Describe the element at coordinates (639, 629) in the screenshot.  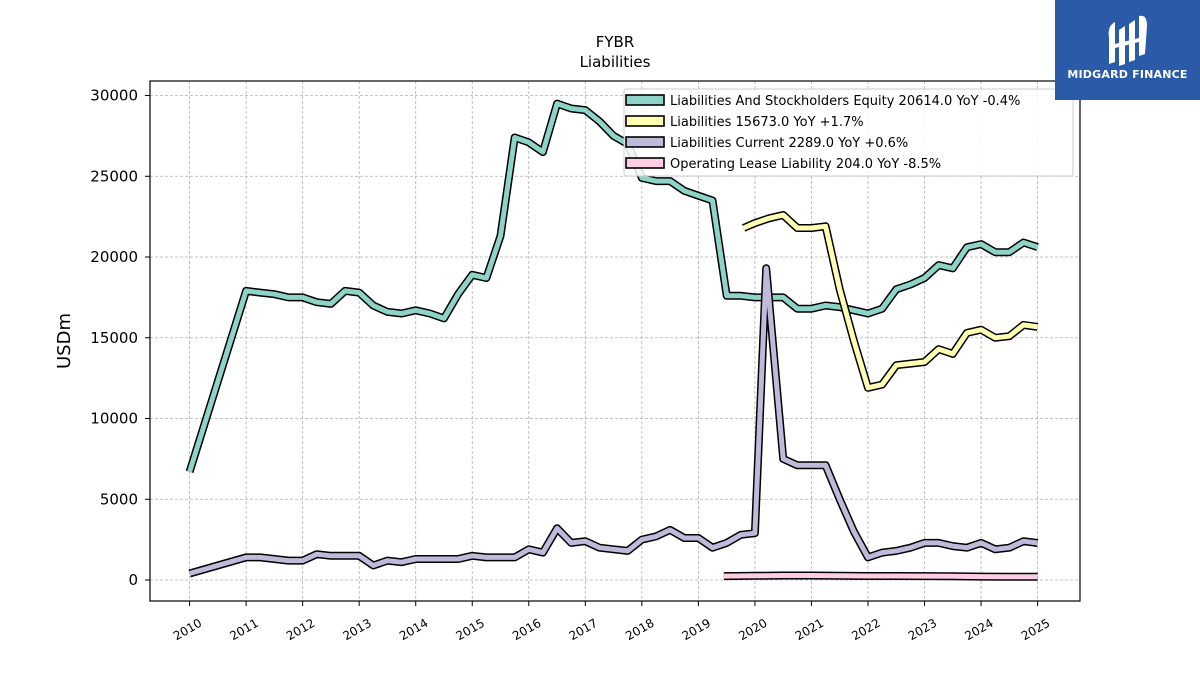
I see `x-tick-label: 2018` at that location.